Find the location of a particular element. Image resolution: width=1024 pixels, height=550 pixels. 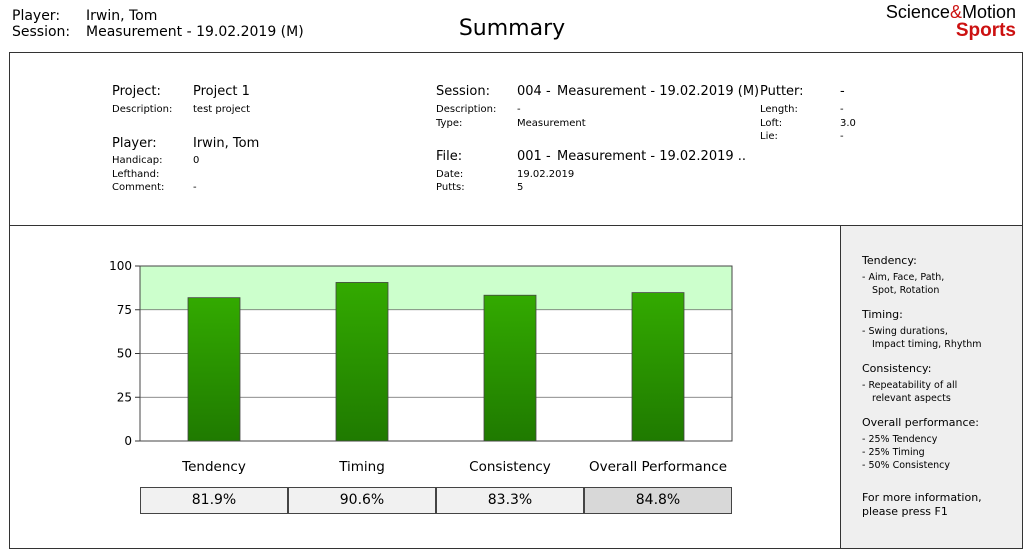

info-session-value: Measurement - 19.02.2019 (M) is located at coordinates (658, 91).